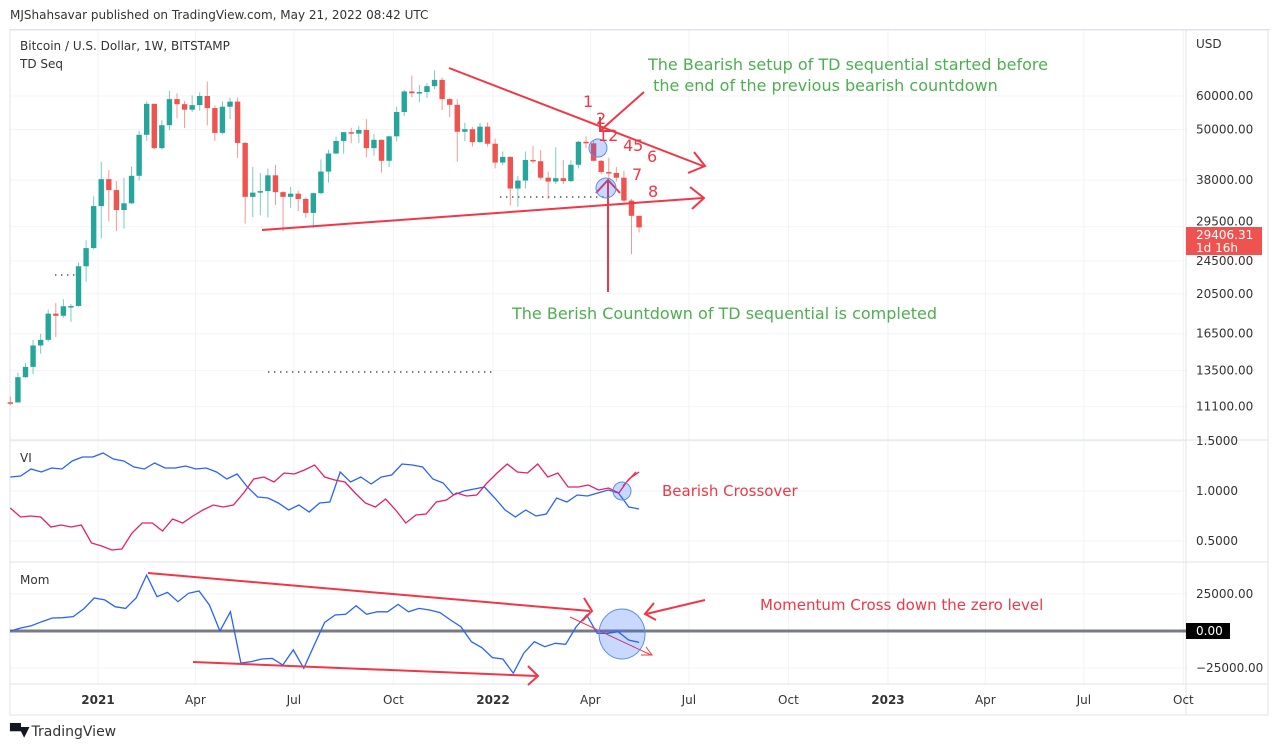 This screenshot has height=752, width=1280. Describe the element at coordinates (334, 284) in the screenshot. I see `td-dotted-levels` at that location.